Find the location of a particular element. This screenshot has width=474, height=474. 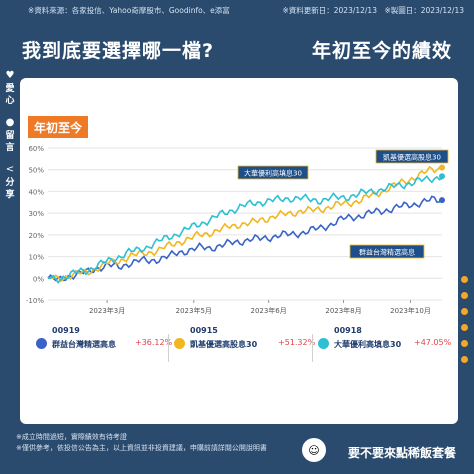

legend-00919: 00919 群益台灣精選高息 +36.12% is located at coordinates (102, 344).